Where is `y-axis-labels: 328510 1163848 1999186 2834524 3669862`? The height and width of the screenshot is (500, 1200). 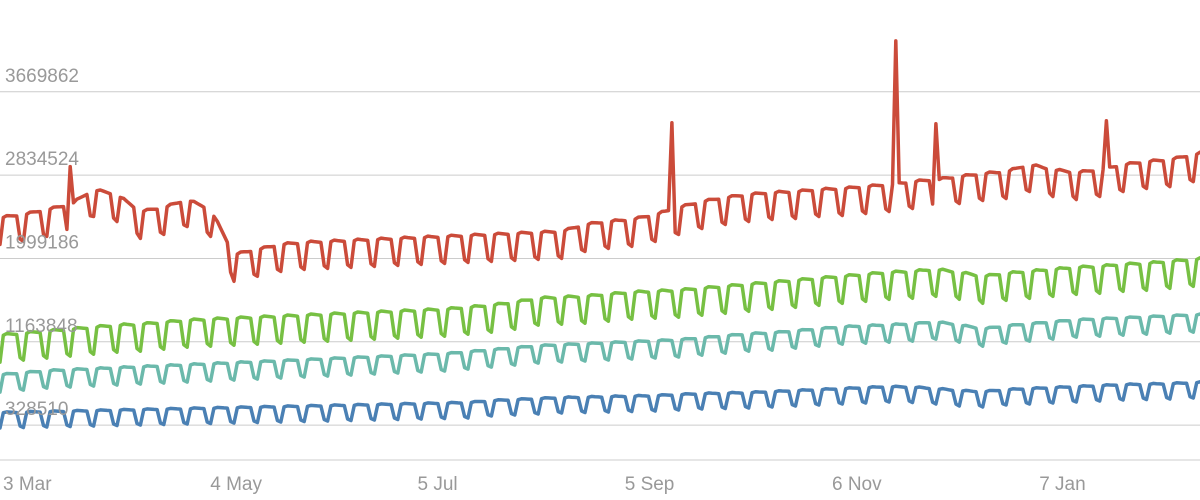
y-axis-labels: 328510 1163848 1999186 2834524 3669862 is located at coordinates (42, 243).